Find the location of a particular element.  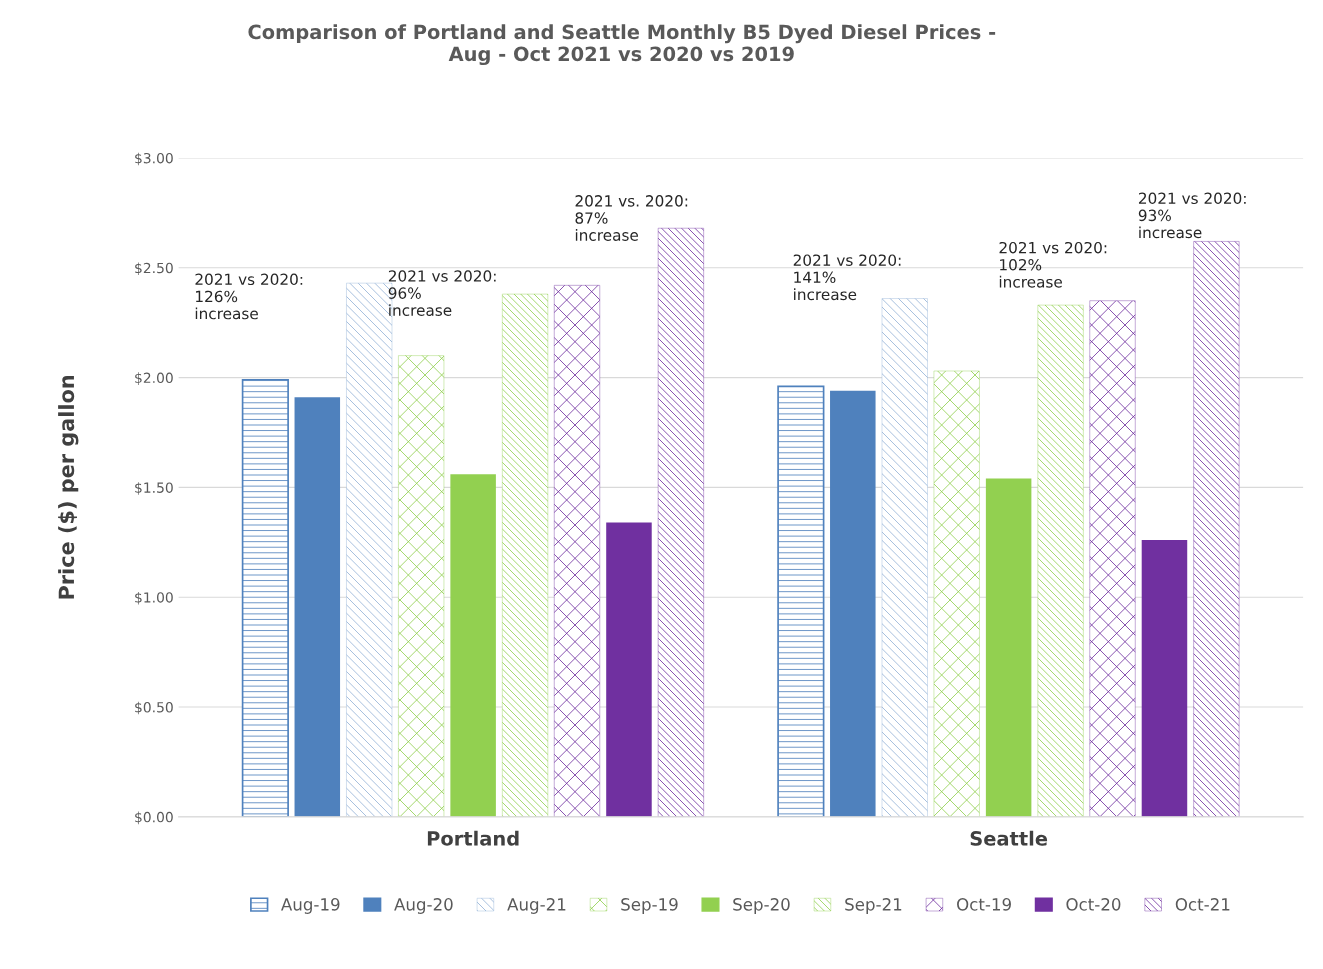

annotation: 2021 vs 2020: 102% increase is located at coordinates (1053, 264).